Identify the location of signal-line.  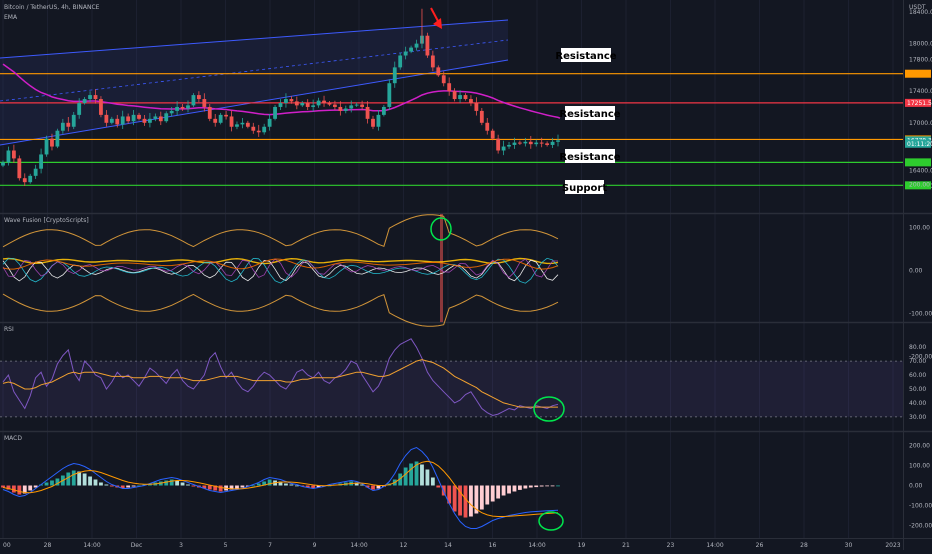
(280, 488).